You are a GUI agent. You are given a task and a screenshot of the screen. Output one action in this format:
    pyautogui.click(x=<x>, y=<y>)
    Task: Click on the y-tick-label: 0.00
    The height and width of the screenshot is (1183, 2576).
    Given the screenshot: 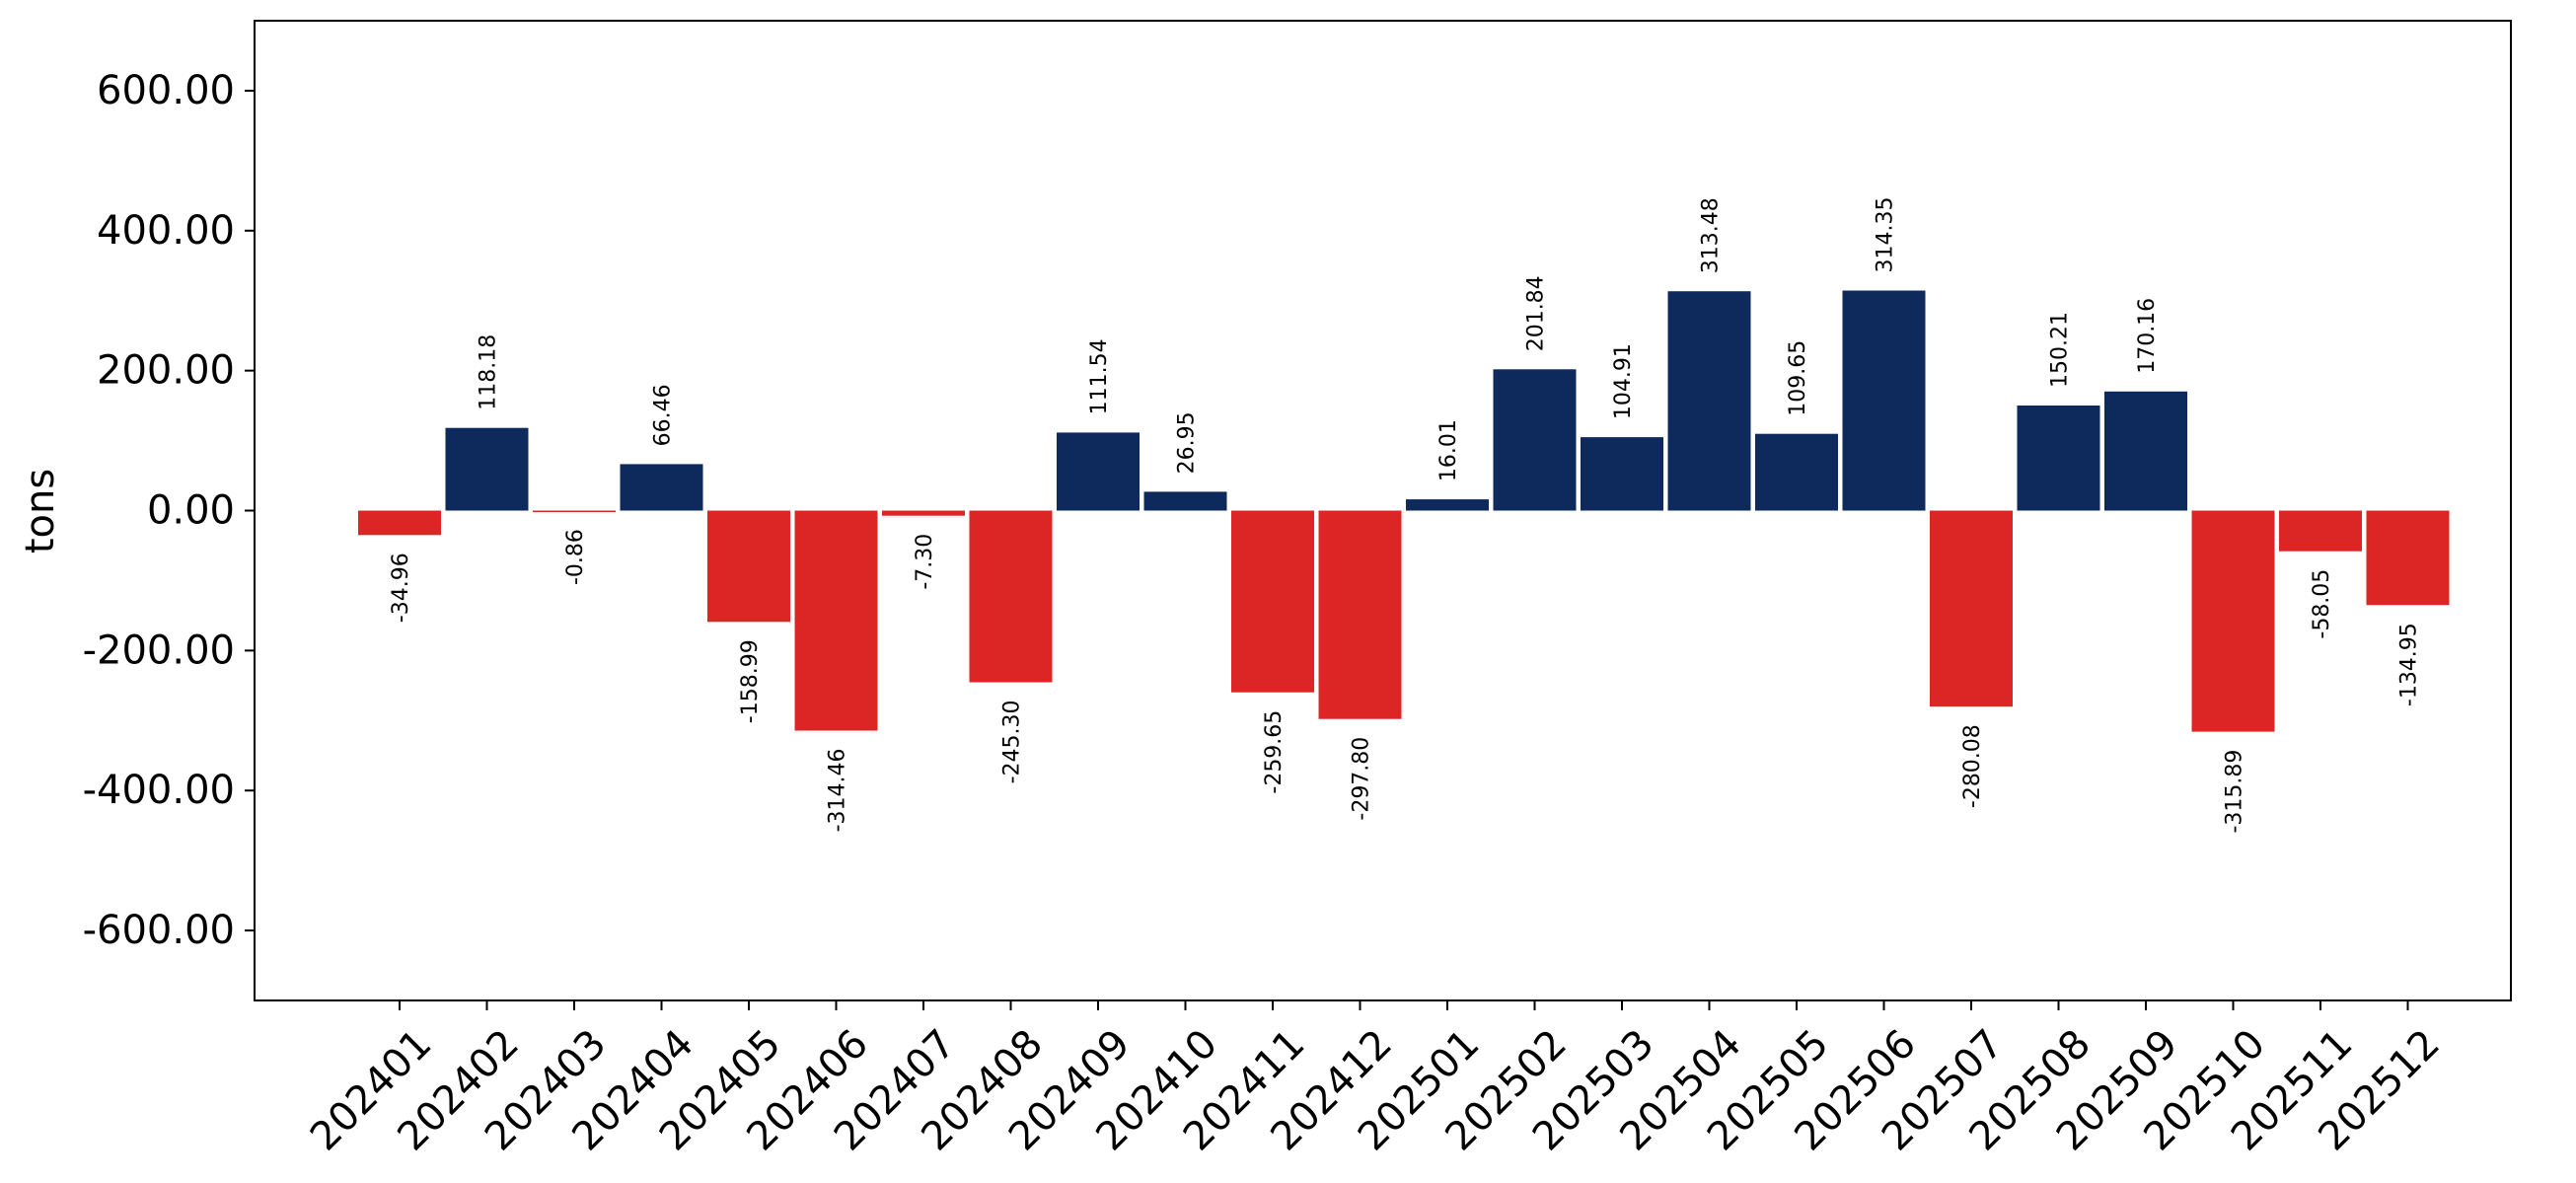 What is the action you would take?
    pyautogui.click(x=191, y=511)
    